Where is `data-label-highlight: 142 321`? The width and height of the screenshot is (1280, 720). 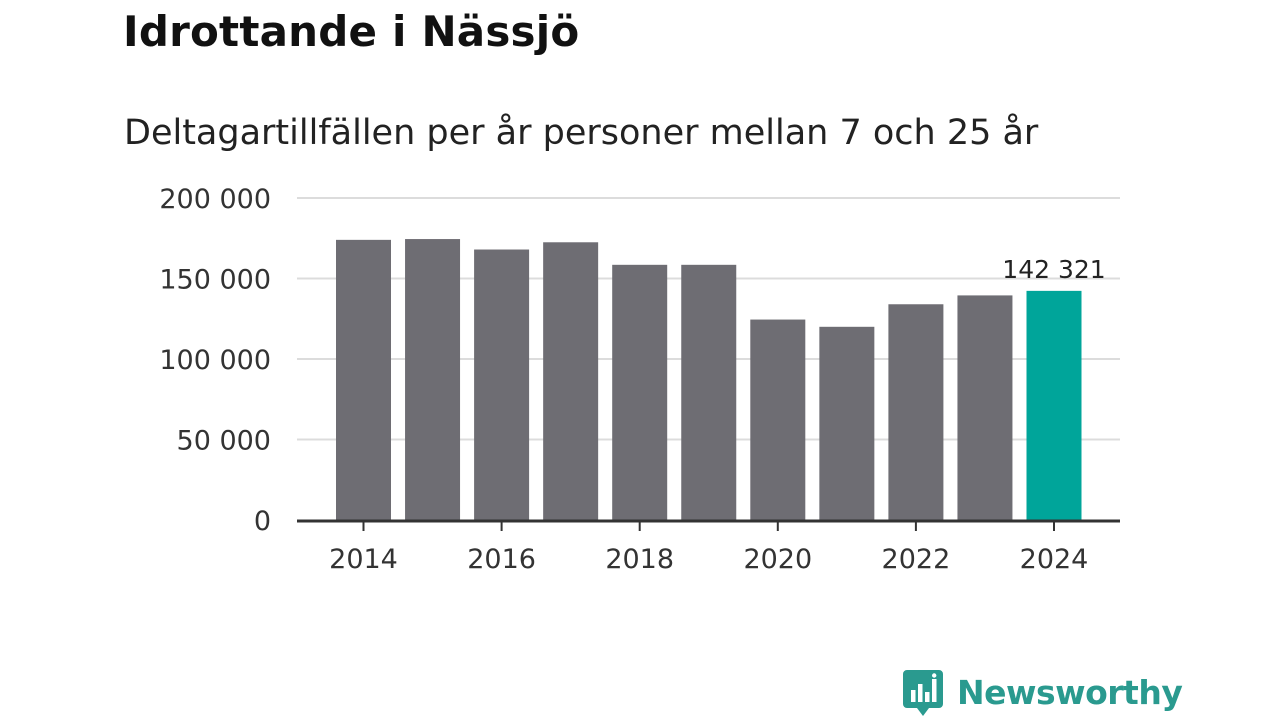
data-label-highlight: 142 321 is located at coordinates (1053, 269).